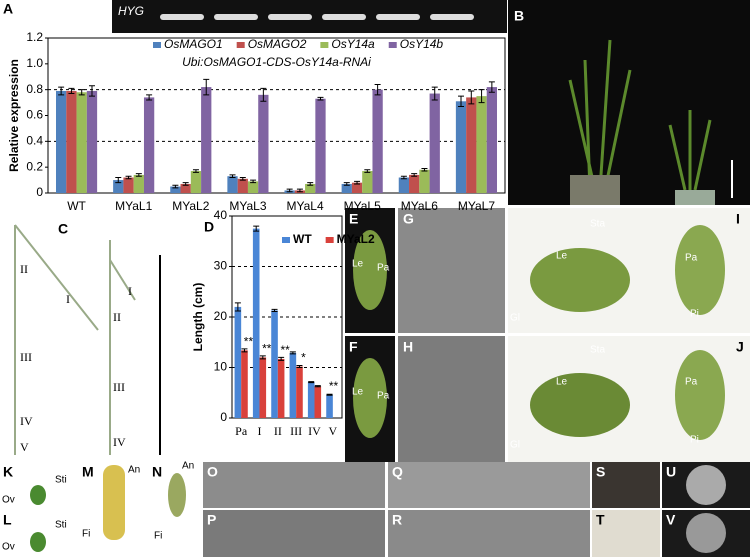 The image size is (750, 557). What do you see at coordinates (76, 358) in the screenshot?
I see `stem-labels: II I III IV V I II III IV` at bounding box center [76, 358].